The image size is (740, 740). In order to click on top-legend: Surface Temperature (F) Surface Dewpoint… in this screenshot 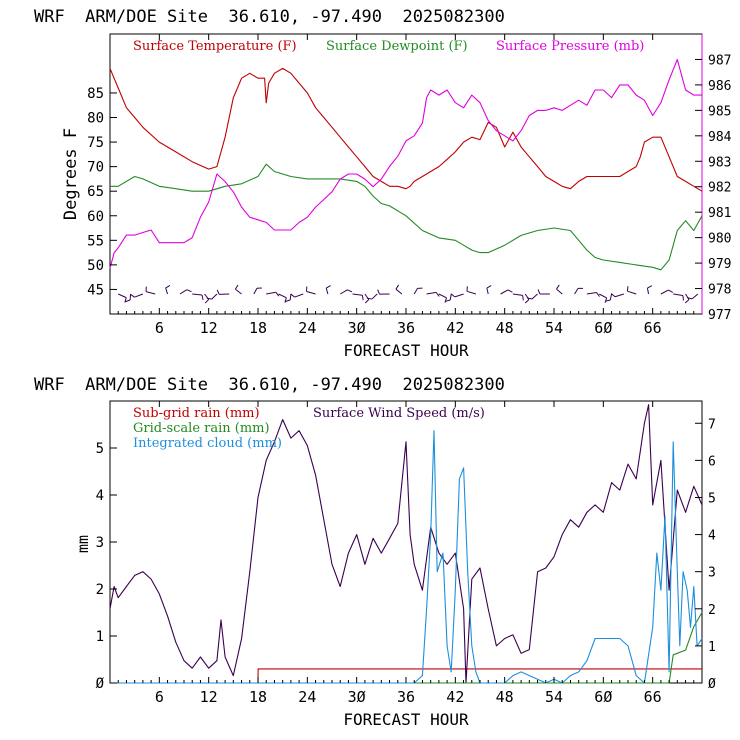, I will do `click(388, 46)`.